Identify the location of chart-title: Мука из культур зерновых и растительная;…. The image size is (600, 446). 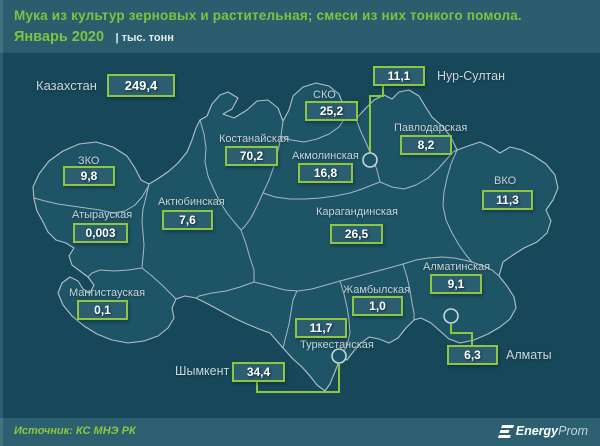
(268, 15).